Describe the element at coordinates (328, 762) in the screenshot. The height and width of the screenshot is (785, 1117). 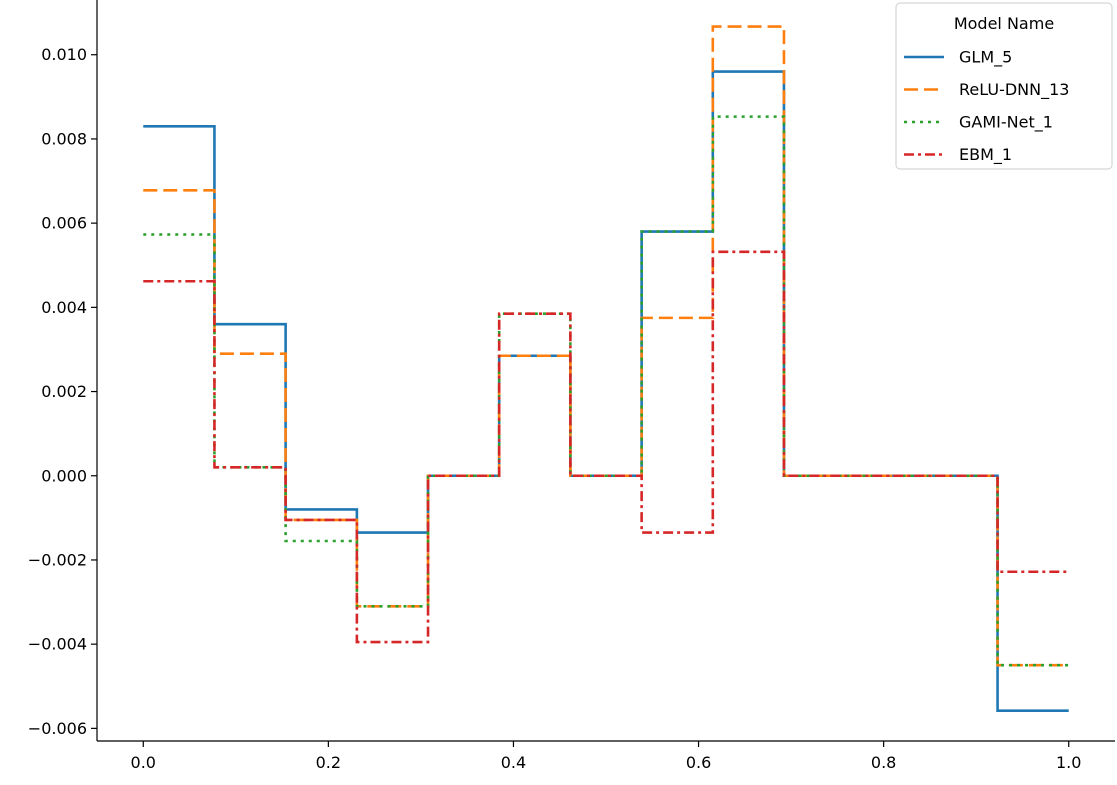
I see `x-tick-label: 0.2` at that location.